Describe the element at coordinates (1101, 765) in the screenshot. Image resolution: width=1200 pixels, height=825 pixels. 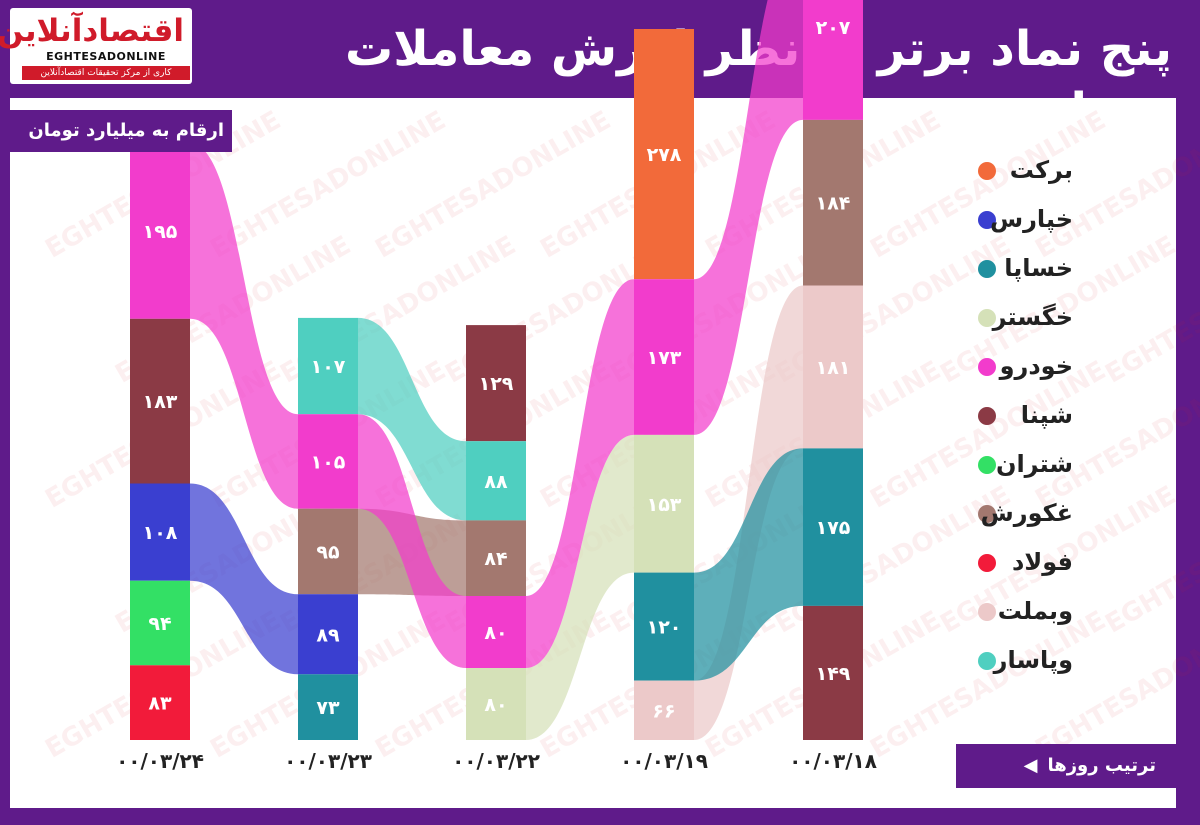
I see `day-order-label: ترتیب روزها` at that location.